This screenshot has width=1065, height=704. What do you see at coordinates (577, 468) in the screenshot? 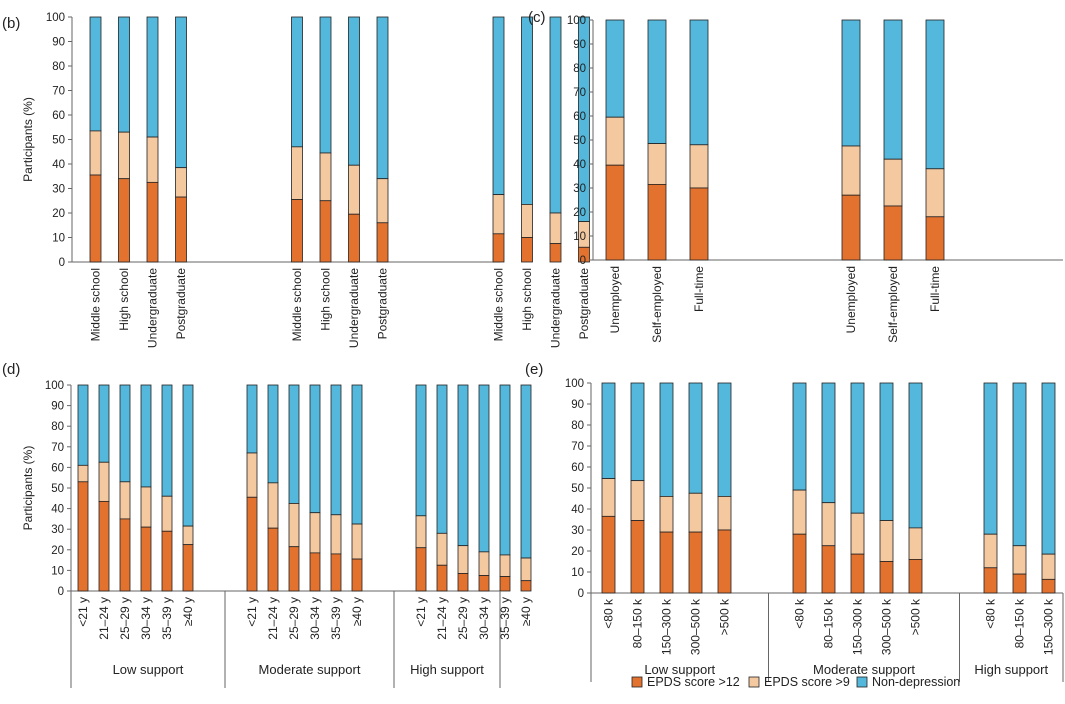
I see `y-tick-label: 60` at bounding box center [577, 468].